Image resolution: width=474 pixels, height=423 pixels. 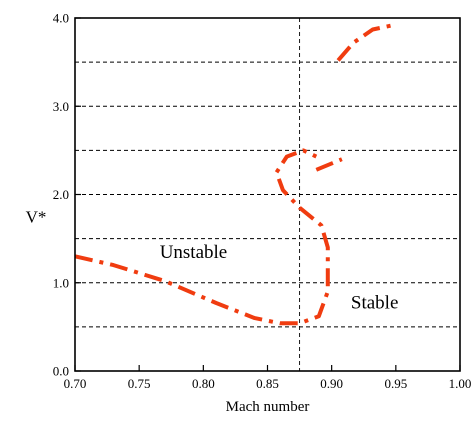 I want to click on x-tick-label: 0.85, so click(x=267, y=383).